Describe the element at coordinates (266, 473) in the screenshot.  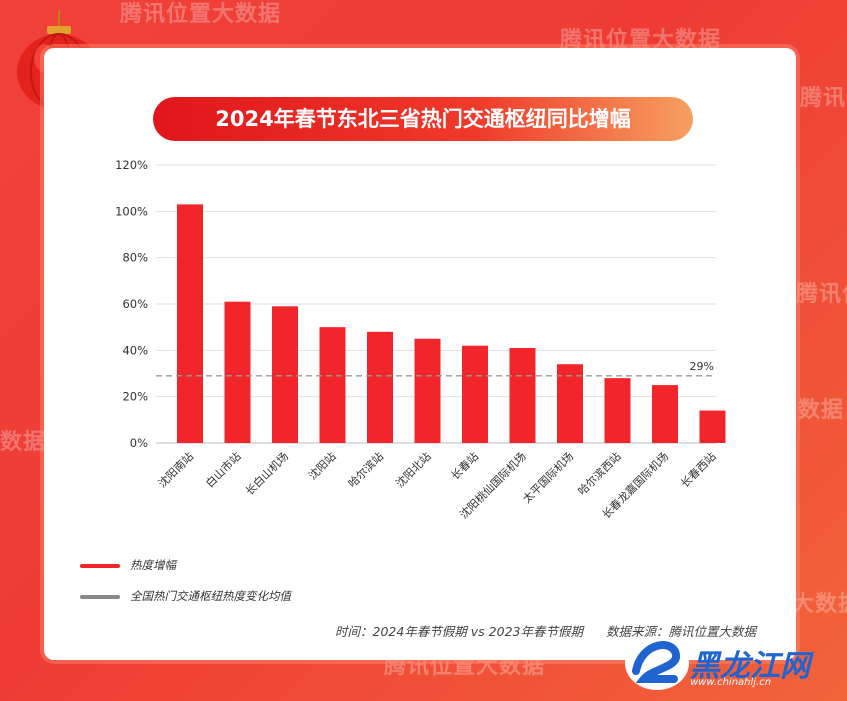
I see `category-label: 长白山机场` at that location.